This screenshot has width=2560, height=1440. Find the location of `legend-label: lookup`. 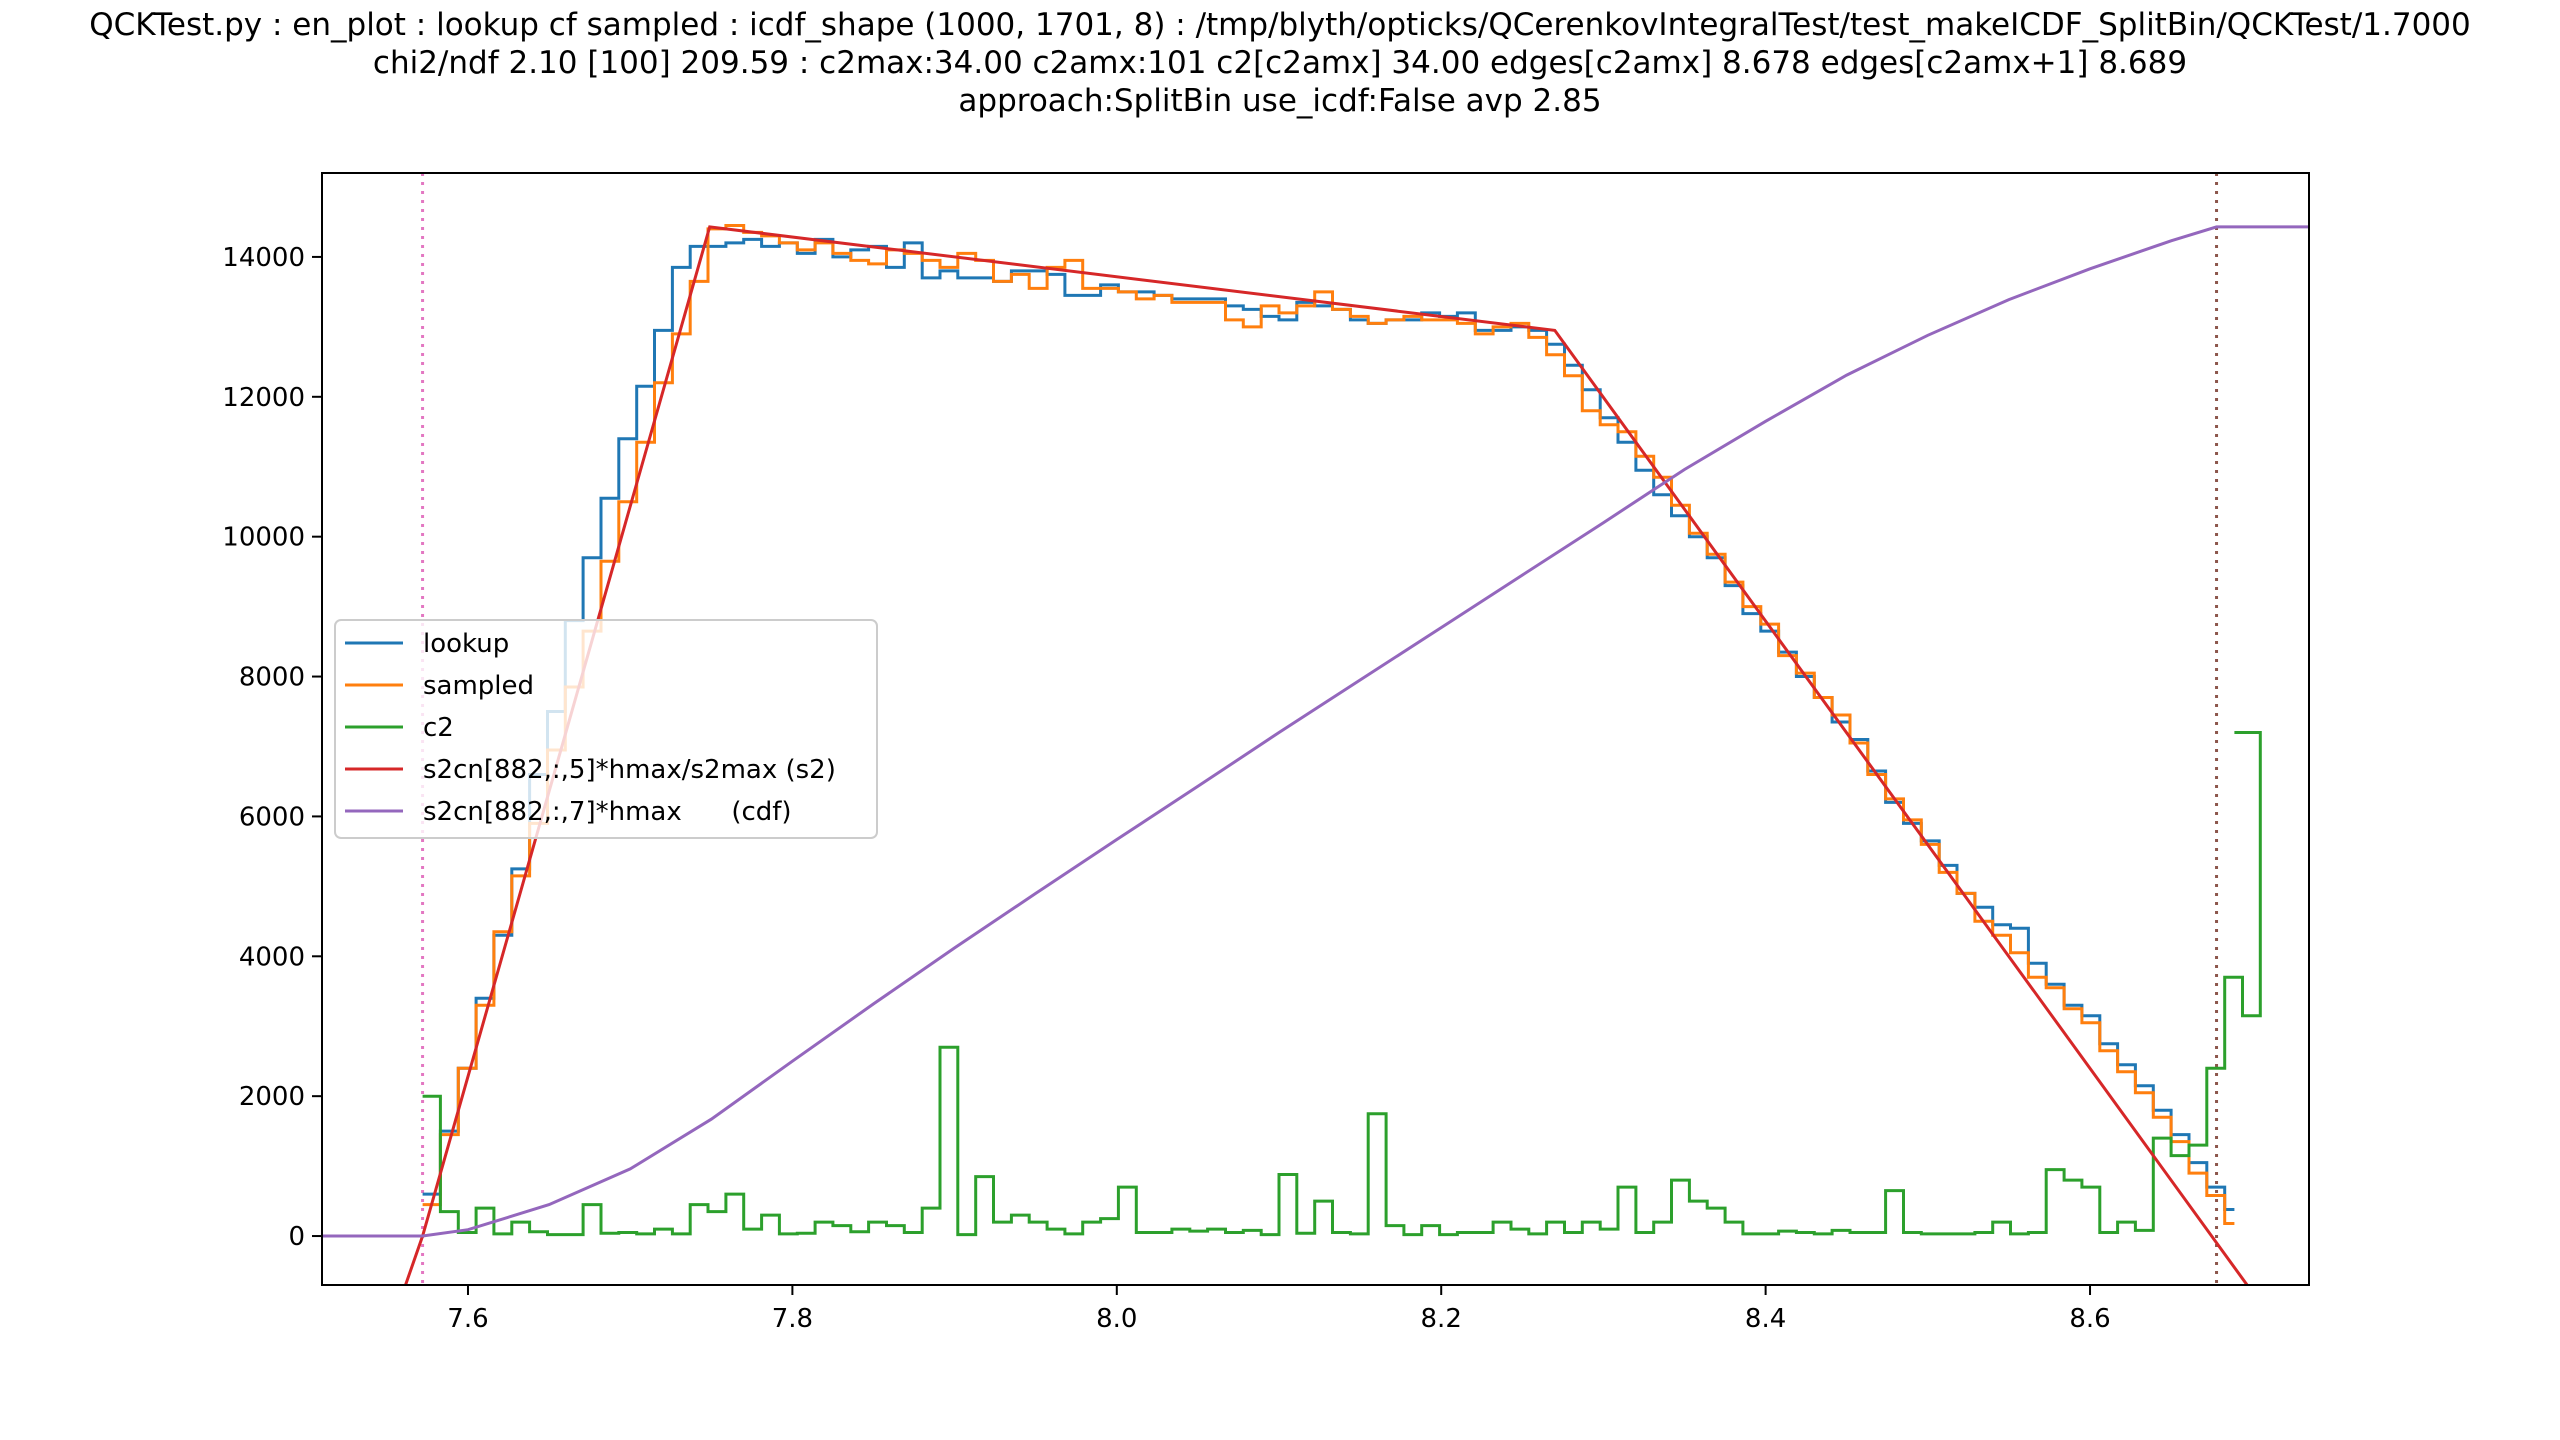

legend-label: lookup is located at coordinates (466, 644).